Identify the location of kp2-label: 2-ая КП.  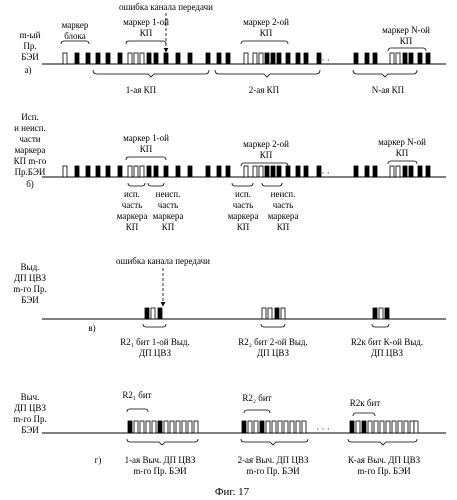
(264, 90).